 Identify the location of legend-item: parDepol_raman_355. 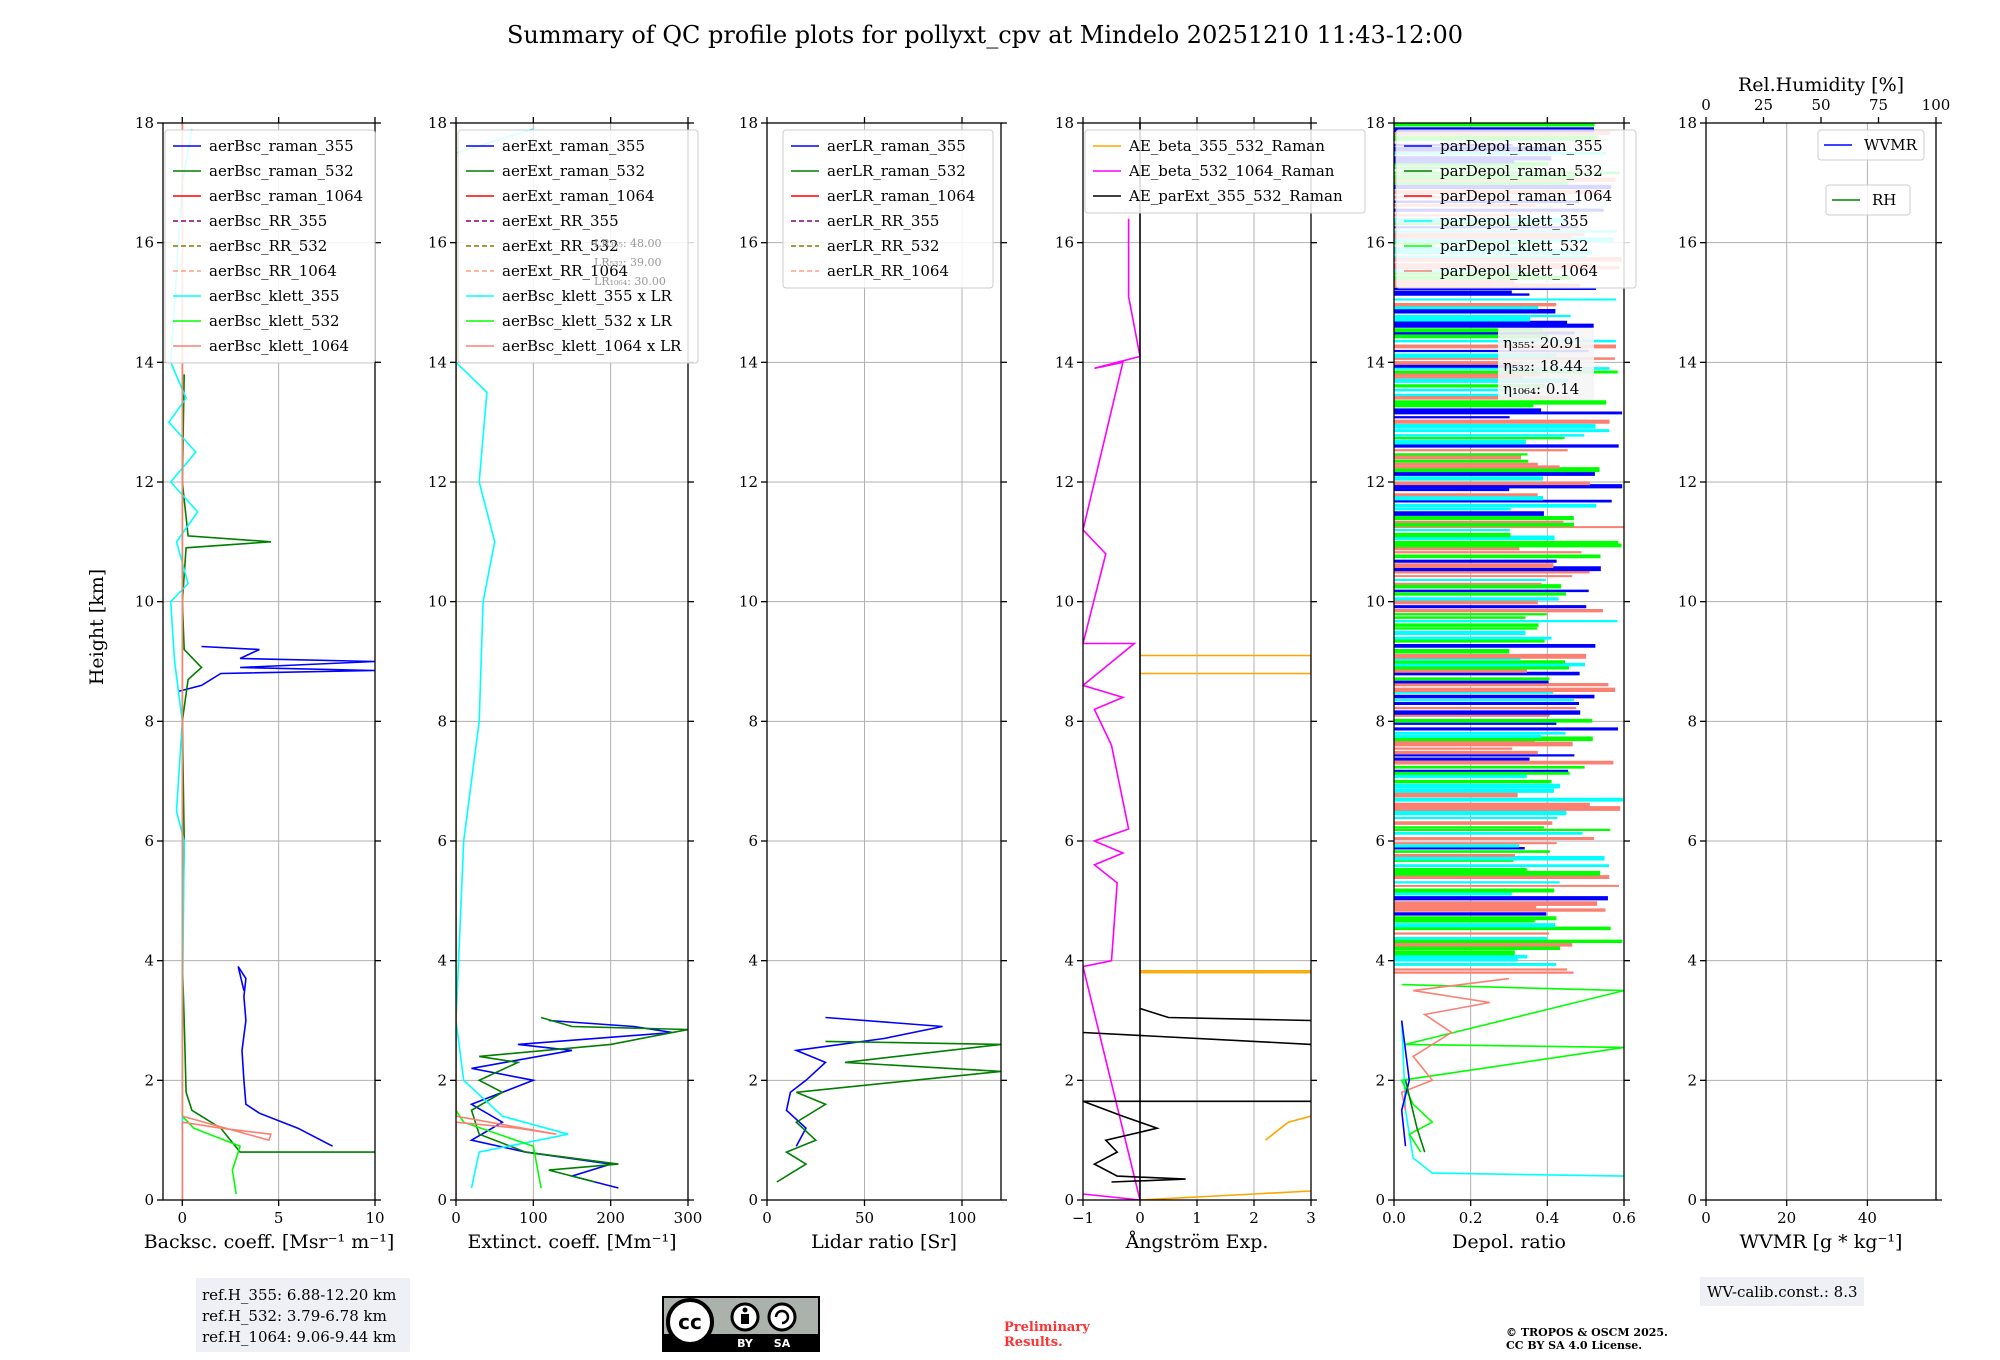
(1521, 146).